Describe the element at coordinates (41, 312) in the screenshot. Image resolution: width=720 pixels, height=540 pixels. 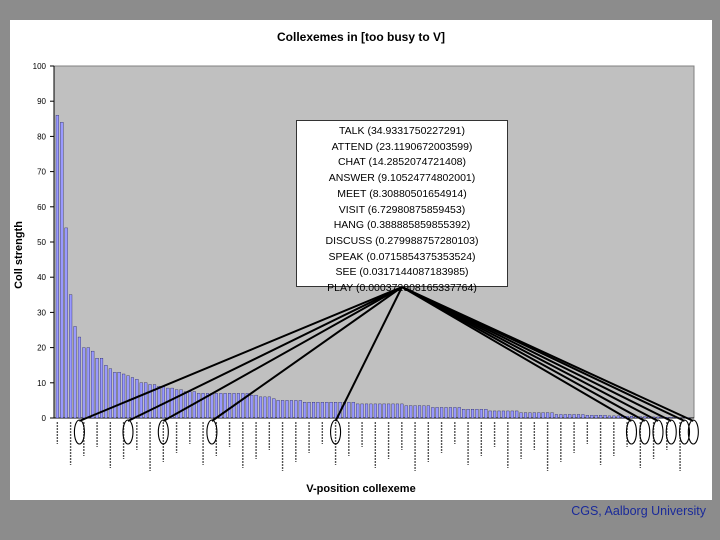
I see `y-tick-label: 30` at that location.